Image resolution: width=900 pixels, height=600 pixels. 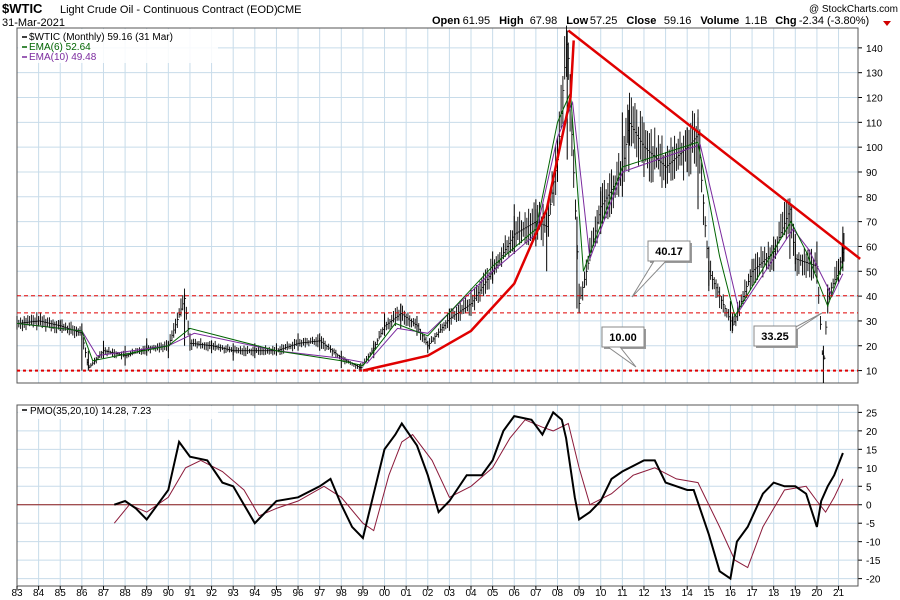 What do you see at coordinates (731, 593) in the screenshot?
I see `x-tick-label-16: 16` at bounding box center [731, 593].